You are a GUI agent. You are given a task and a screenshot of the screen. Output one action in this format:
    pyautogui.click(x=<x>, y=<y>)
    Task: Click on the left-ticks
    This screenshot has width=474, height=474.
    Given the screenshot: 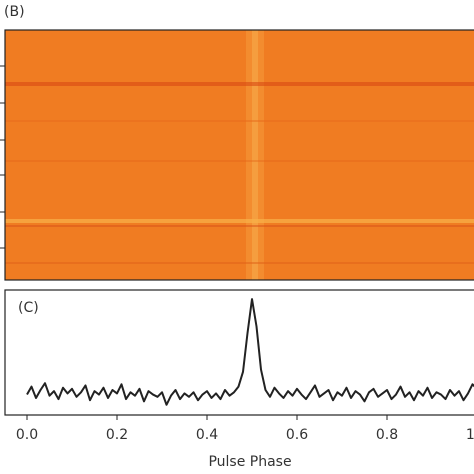 What is the action you would take?
    pyautogui.click(x=2, y=157)
    